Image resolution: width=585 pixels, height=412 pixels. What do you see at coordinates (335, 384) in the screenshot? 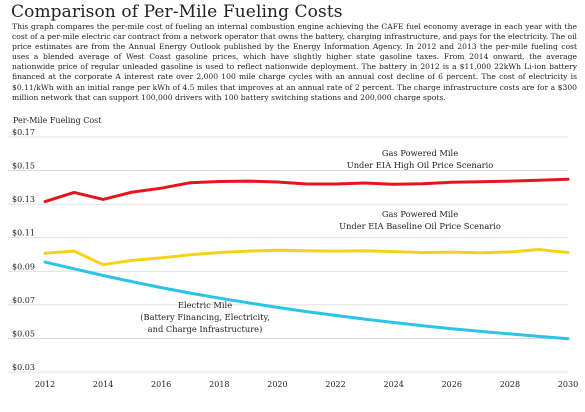
I see `x-tick-label: 2022` at bounding box center [335, 384].